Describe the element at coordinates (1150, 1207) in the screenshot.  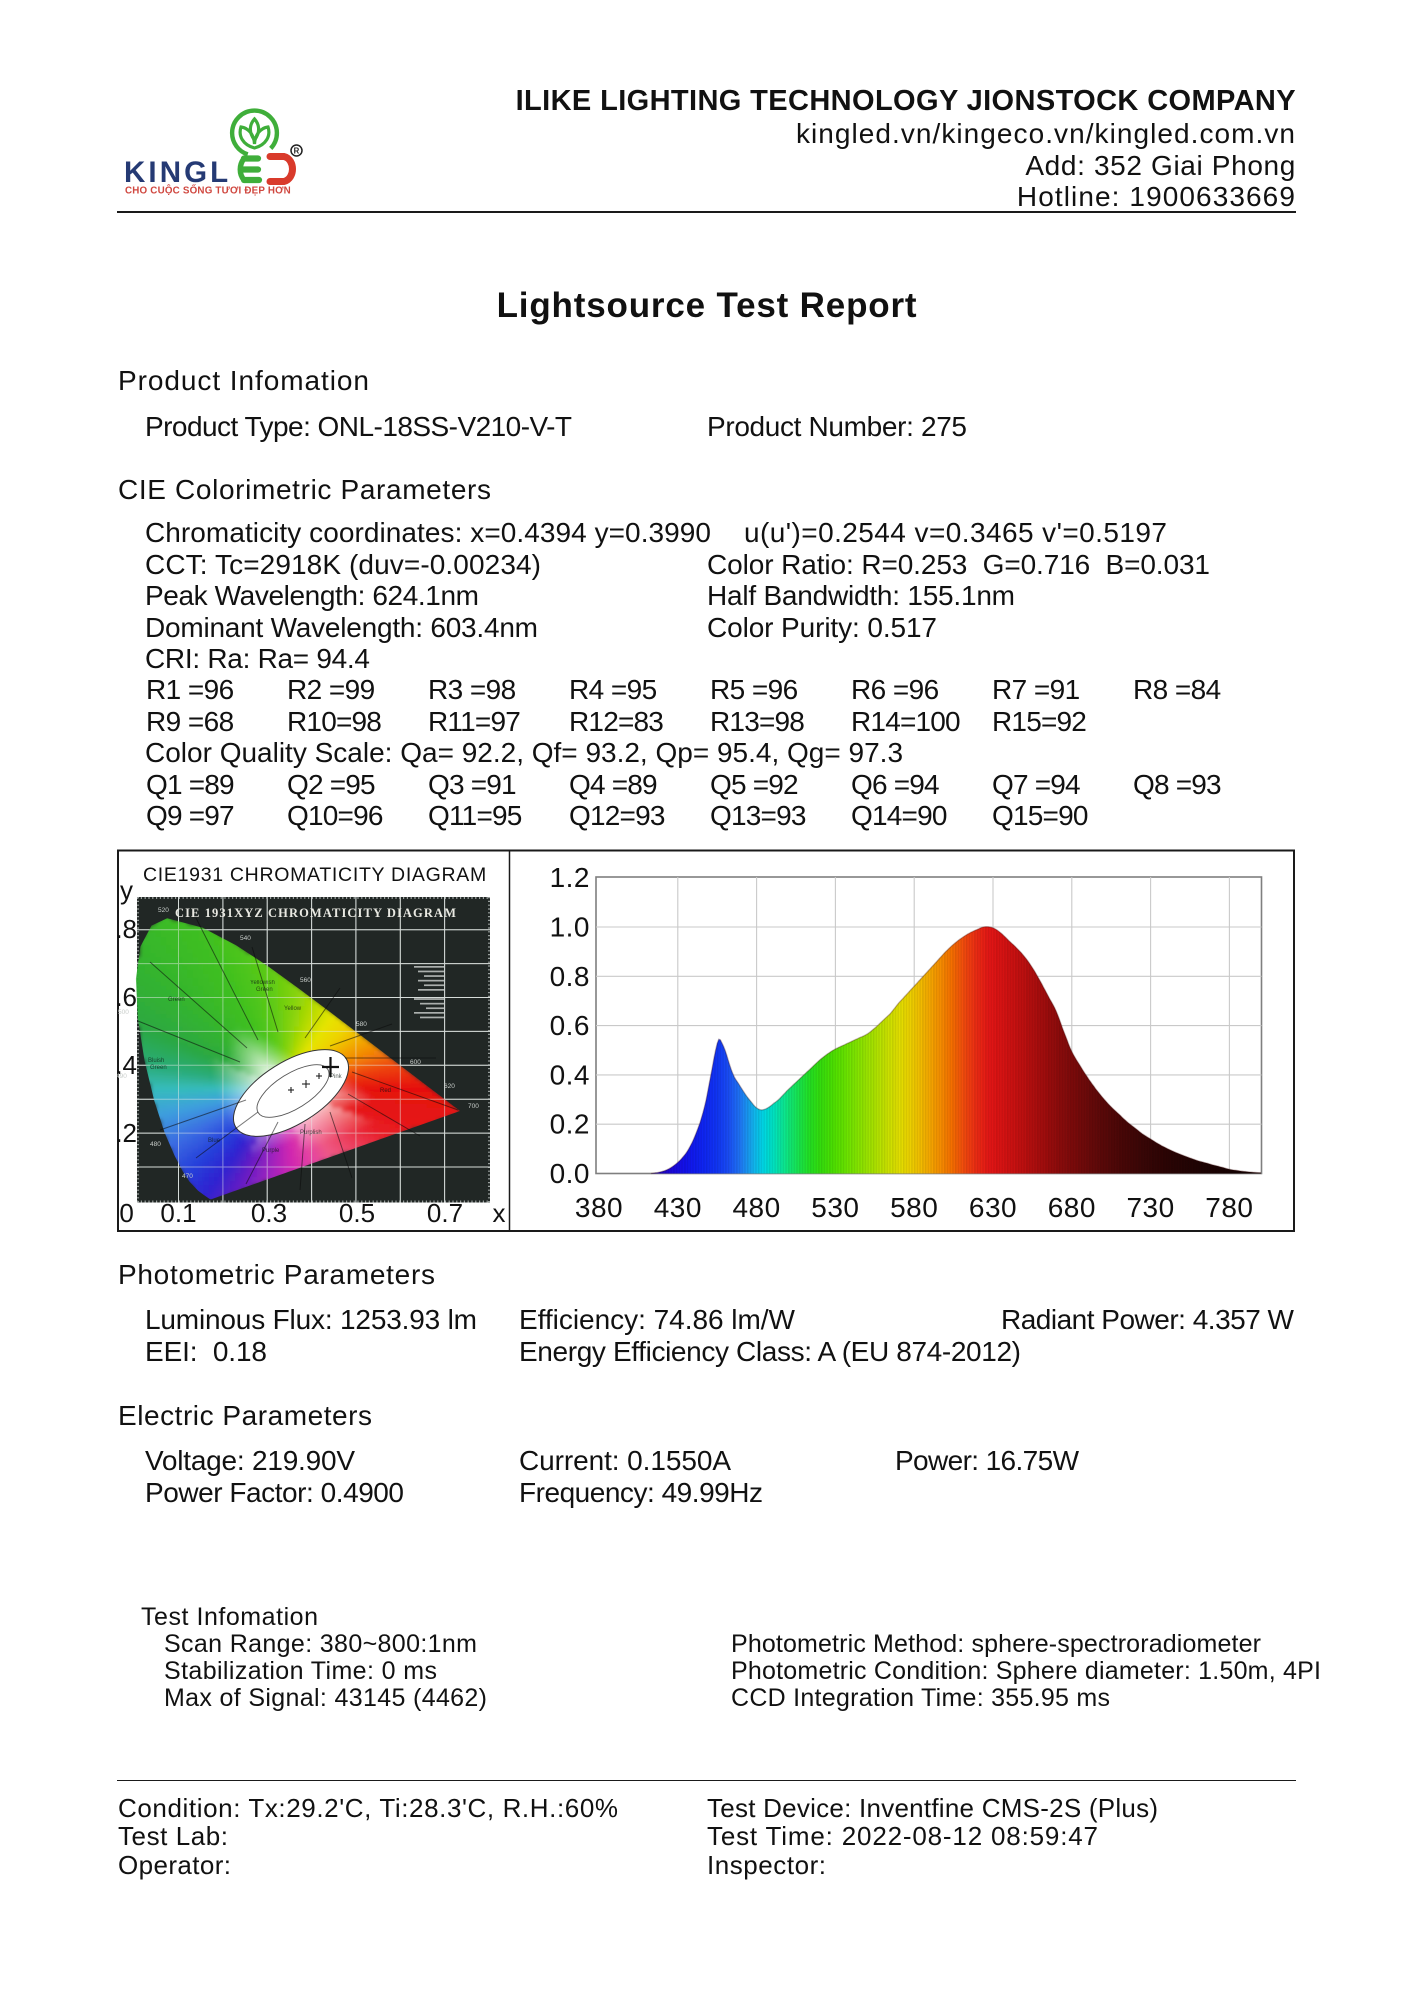
I see `svg-text: 730` at that location.